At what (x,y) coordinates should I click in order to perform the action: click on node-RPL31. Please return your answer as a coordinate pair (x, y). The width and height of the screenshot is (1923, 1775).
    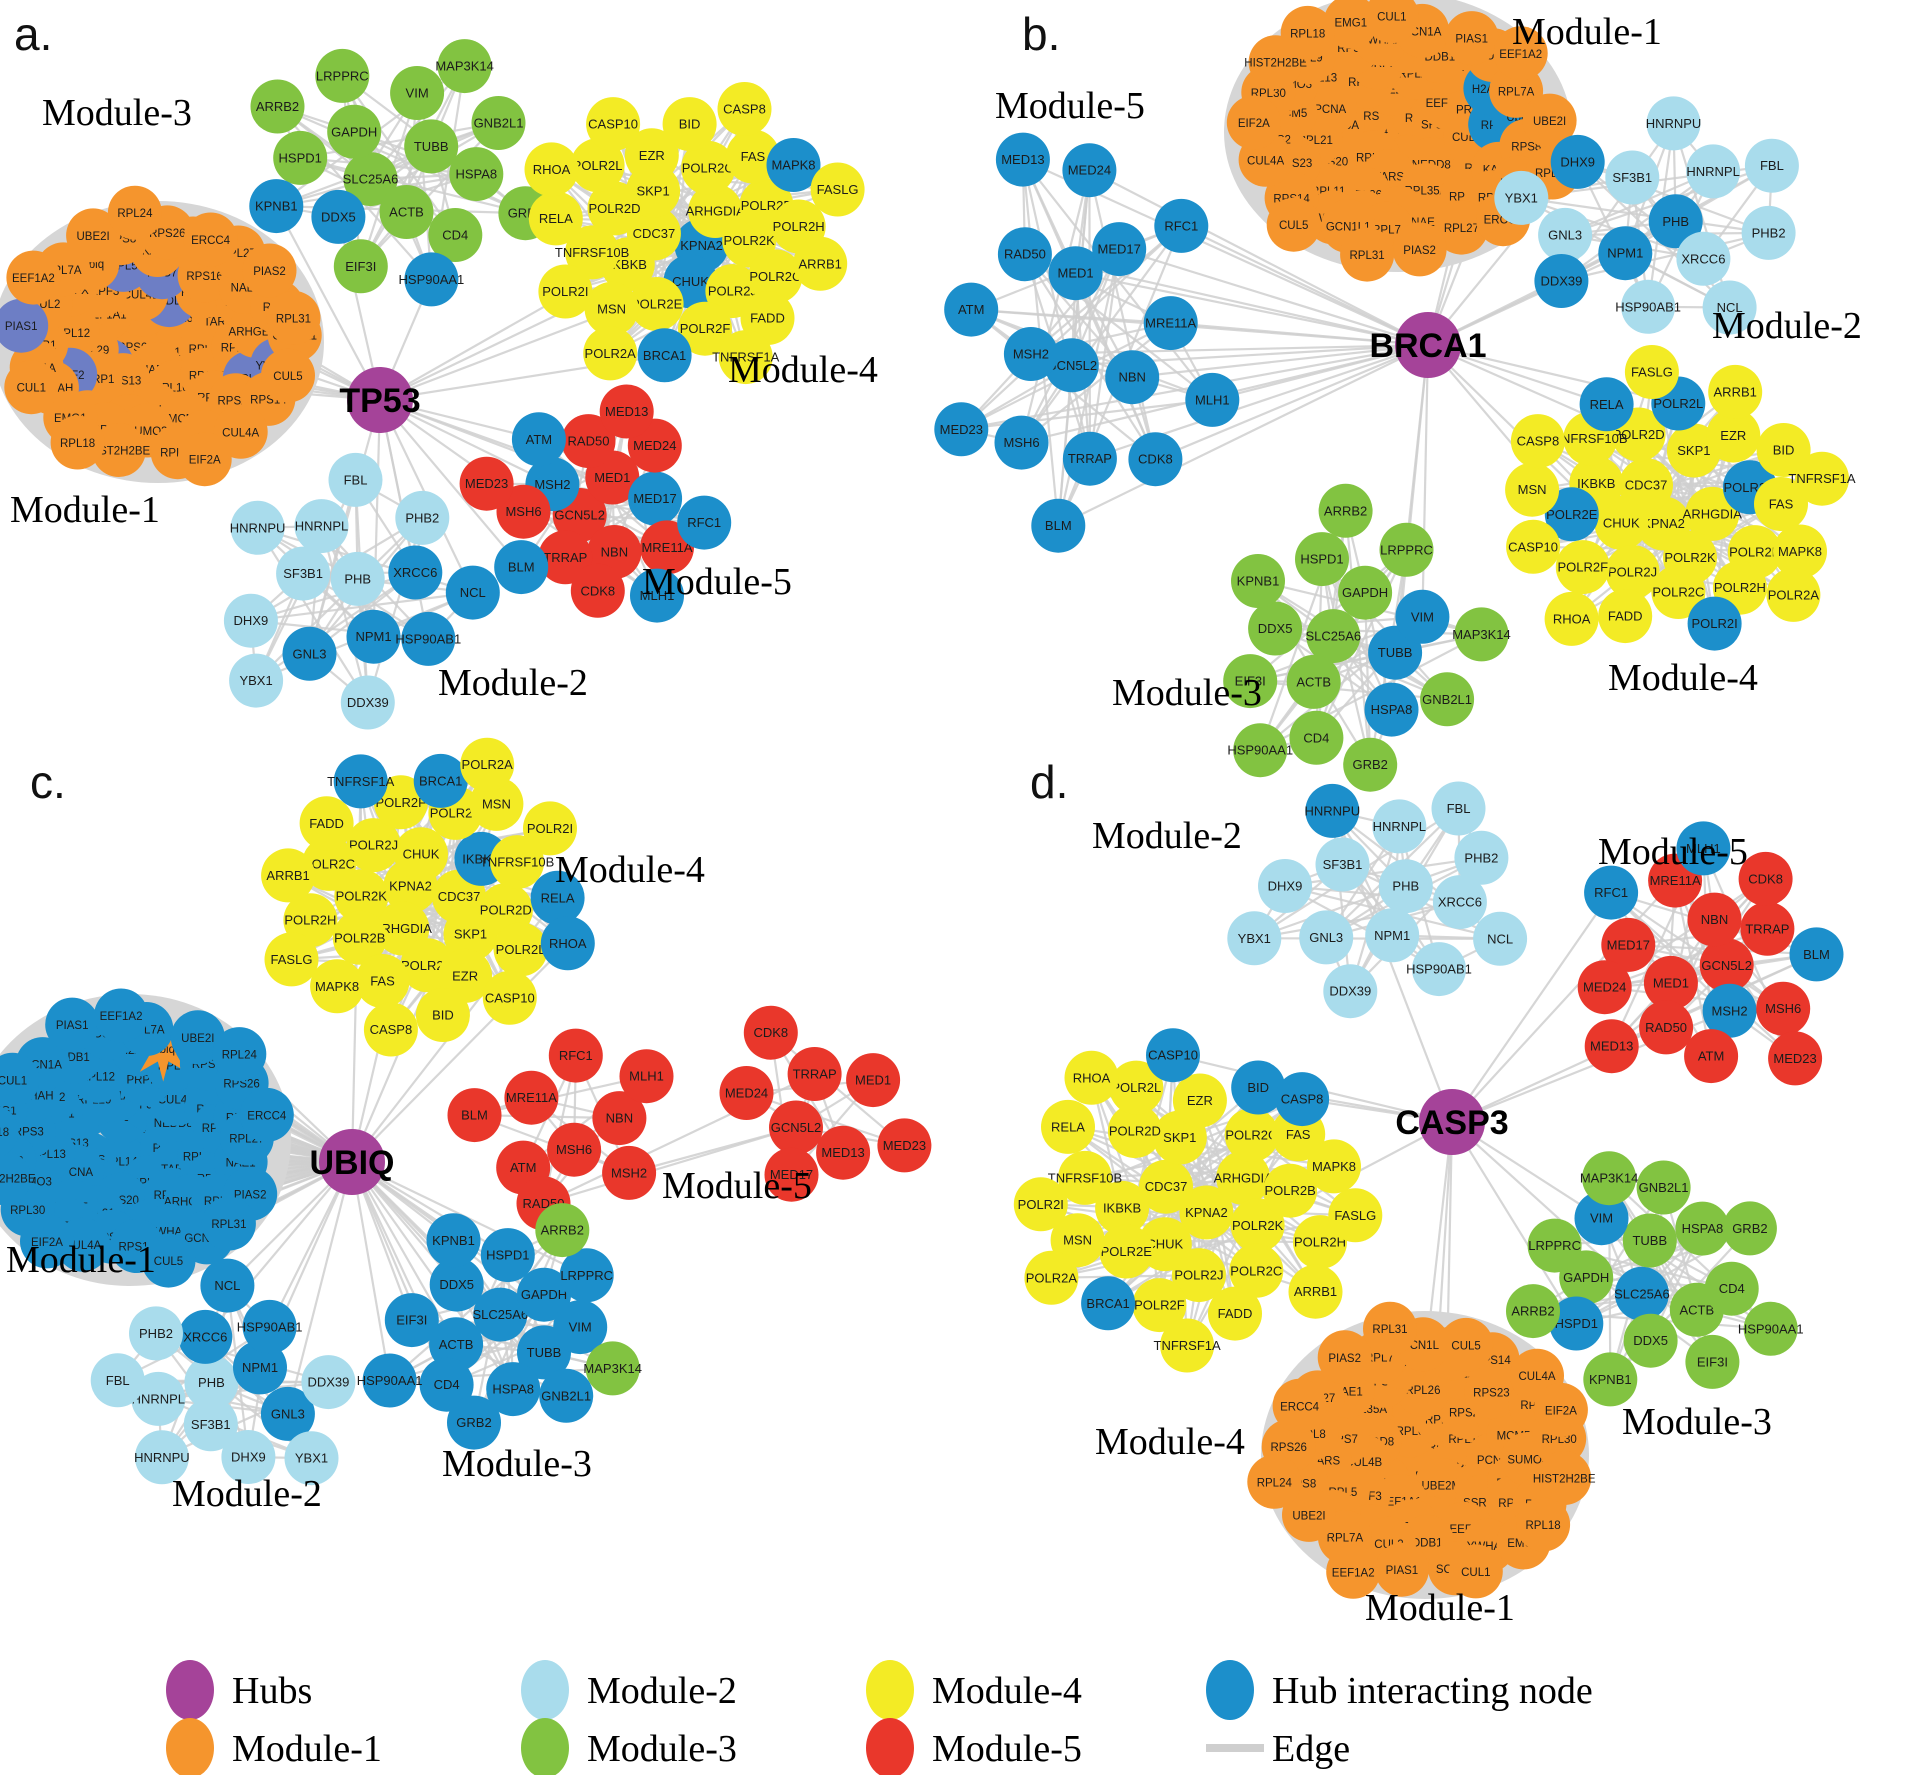
    Looking at the image, I should click on (293, 317).